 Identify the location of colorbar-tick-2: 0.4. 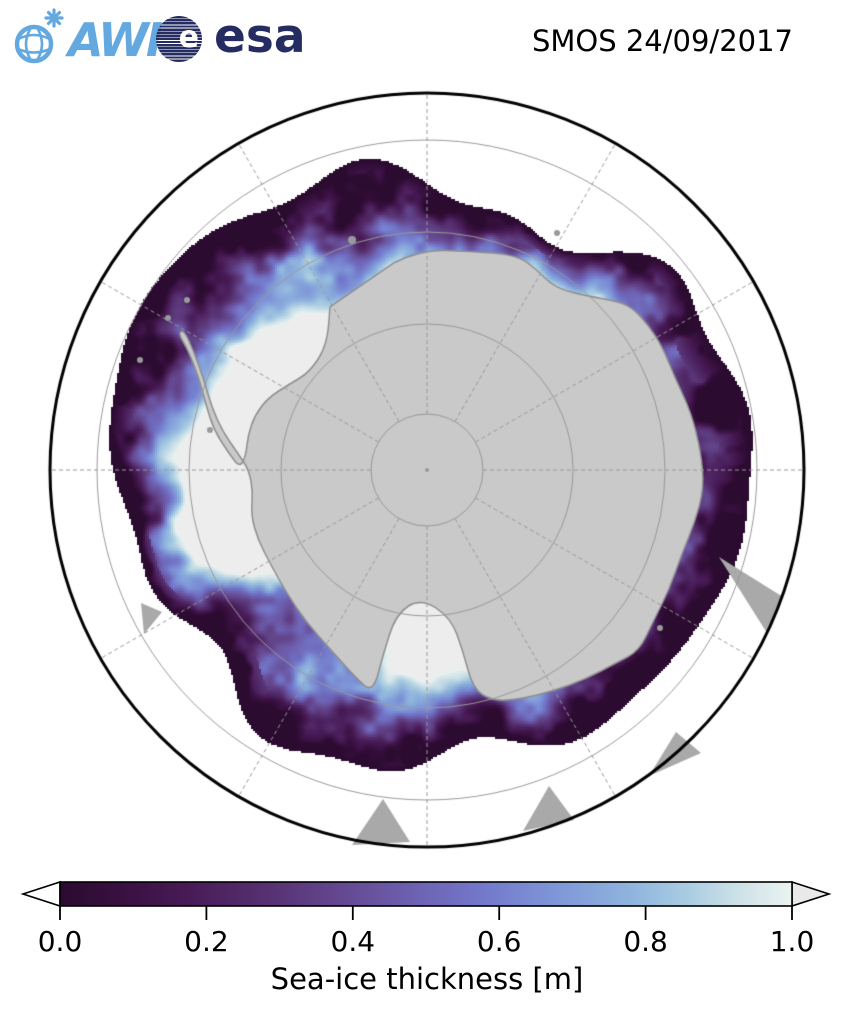
(353, 941).